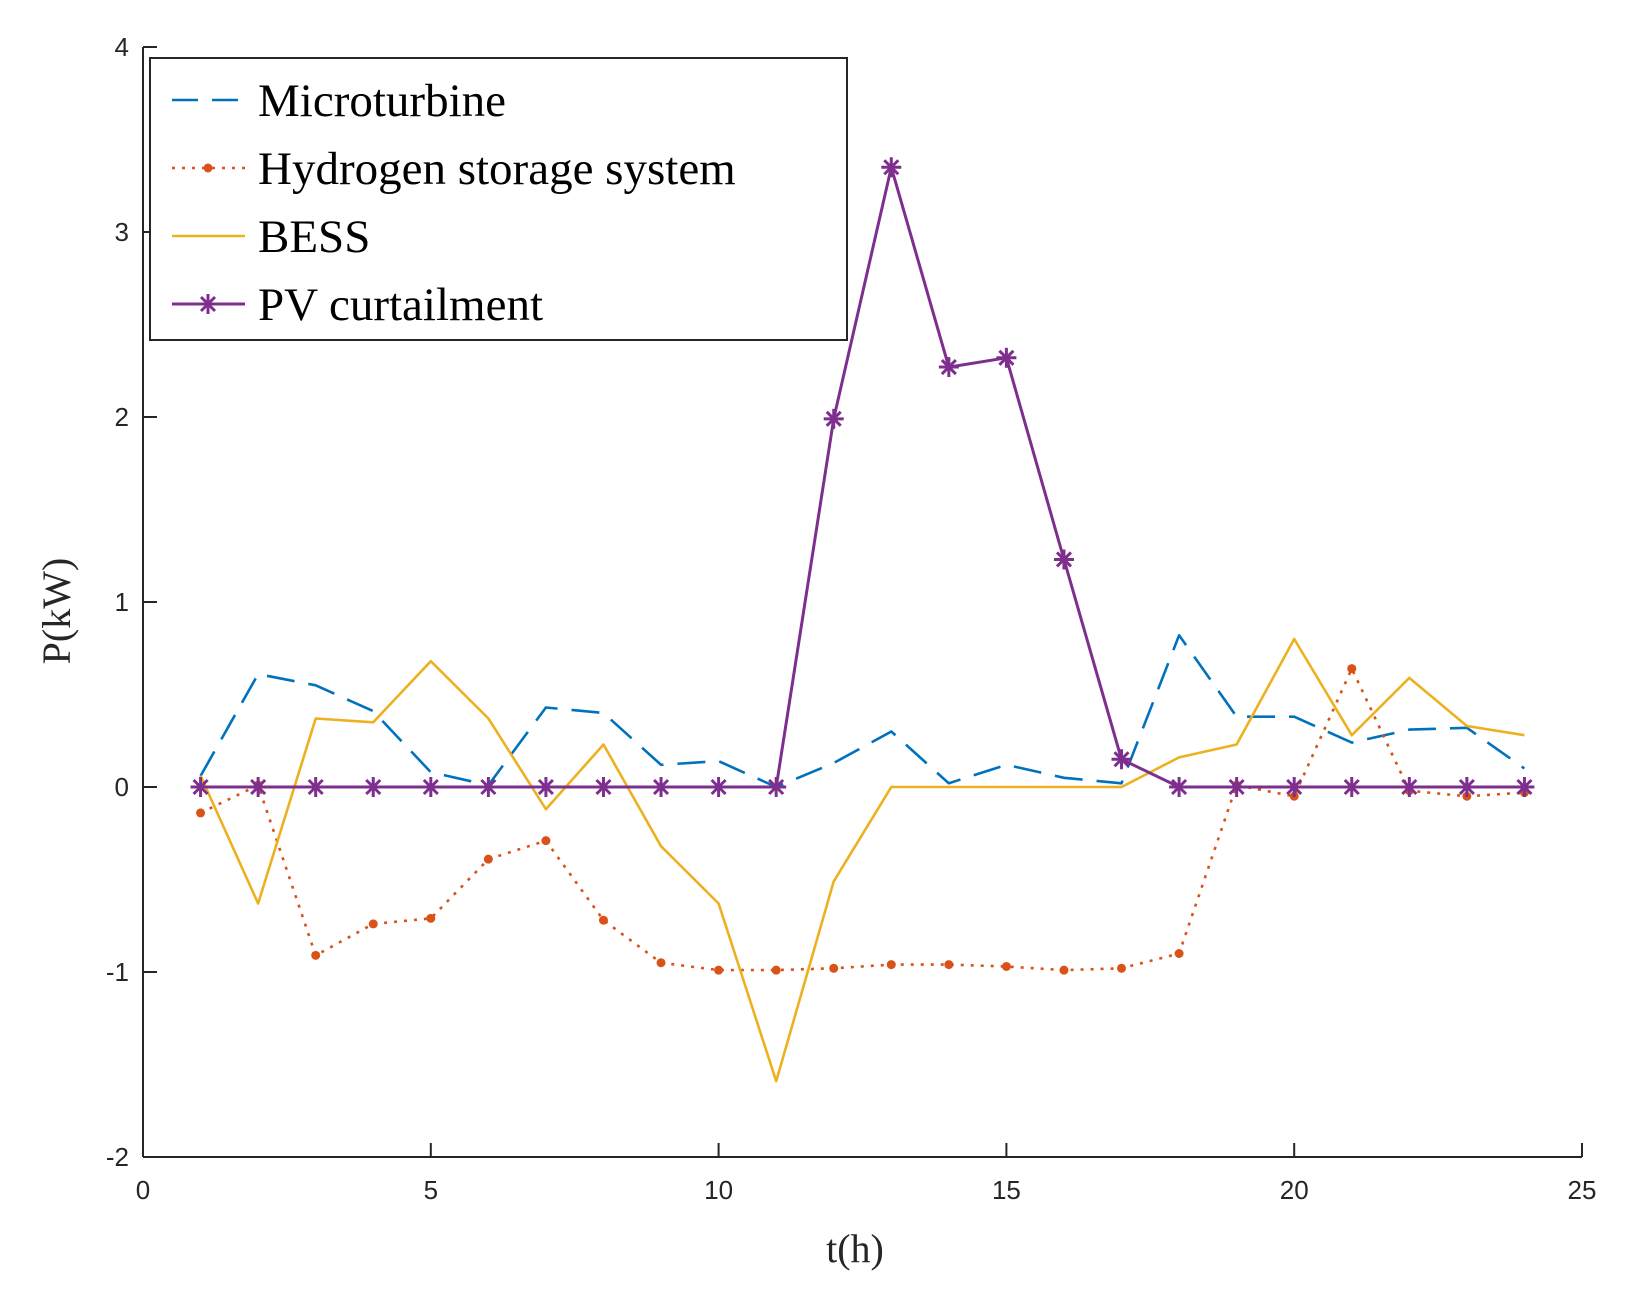  Describe the element at coordinates (400, 305) in the screenshot. I see `legend-label-4: PV curtailment` at that location.